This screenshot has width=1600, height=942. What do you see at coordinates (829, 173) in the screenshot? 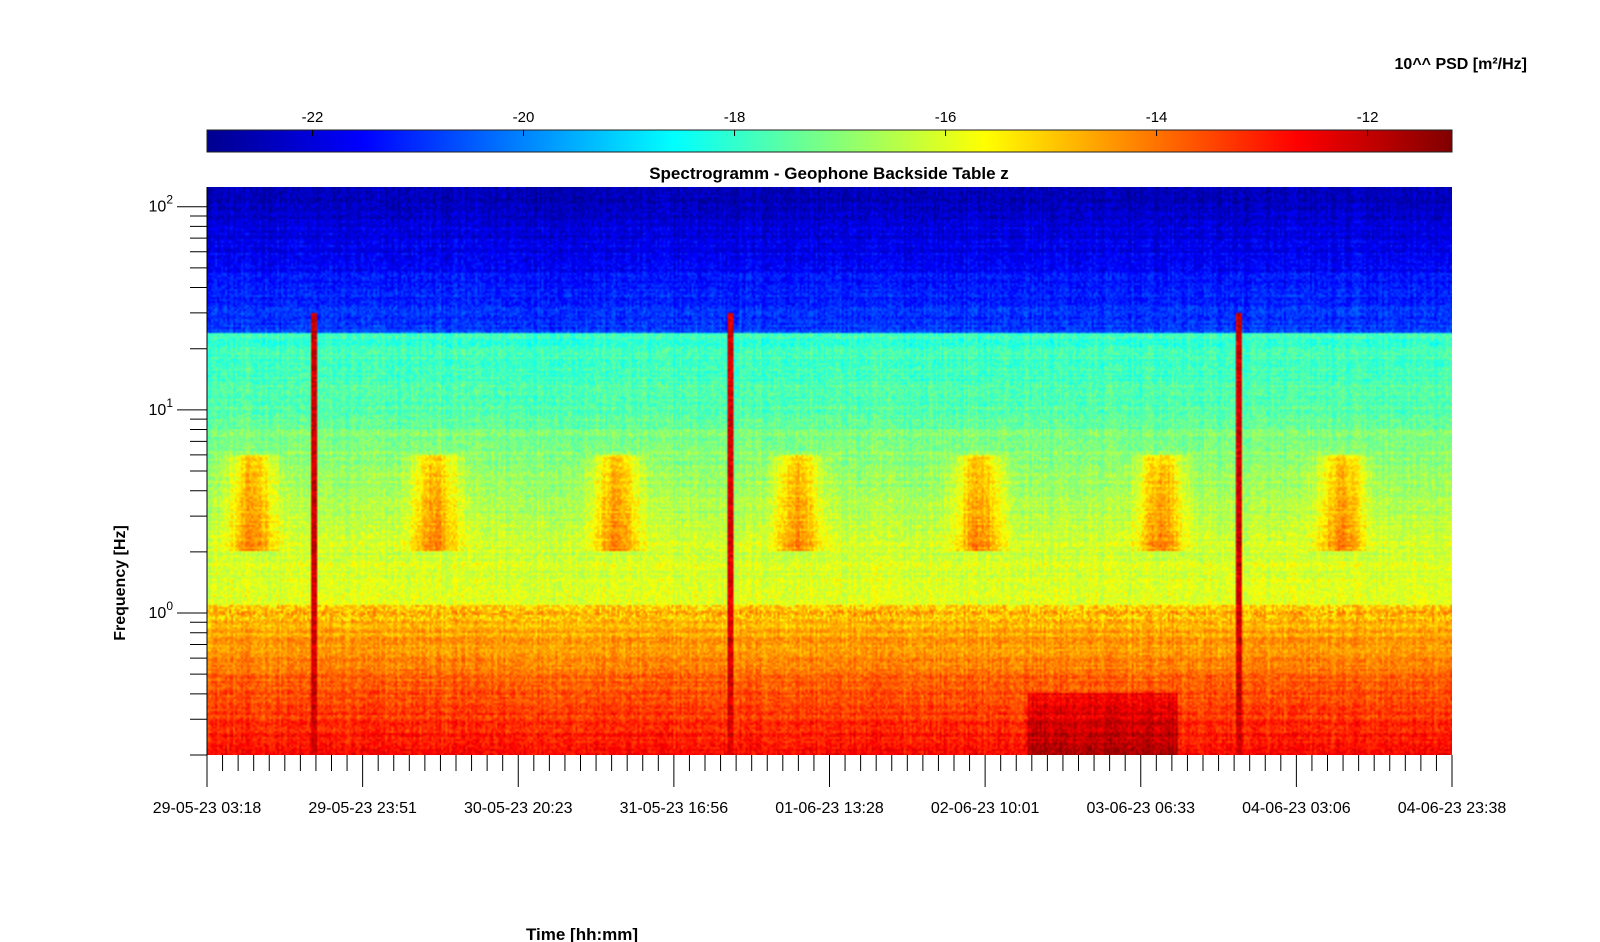
I see `chart-title: Spectrogramm - Geophone Backside Table z` at bounding box center [829, 173].